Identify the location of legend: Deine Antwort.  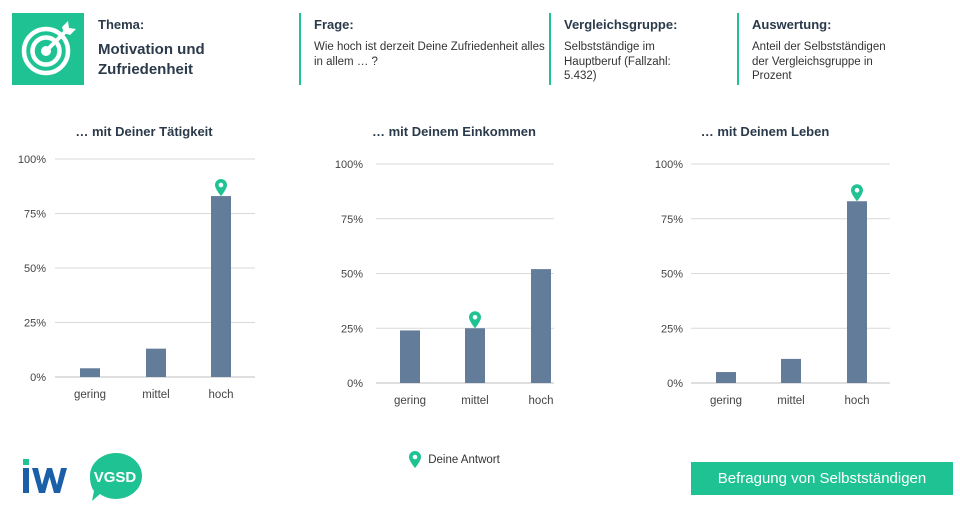
(454, 460).